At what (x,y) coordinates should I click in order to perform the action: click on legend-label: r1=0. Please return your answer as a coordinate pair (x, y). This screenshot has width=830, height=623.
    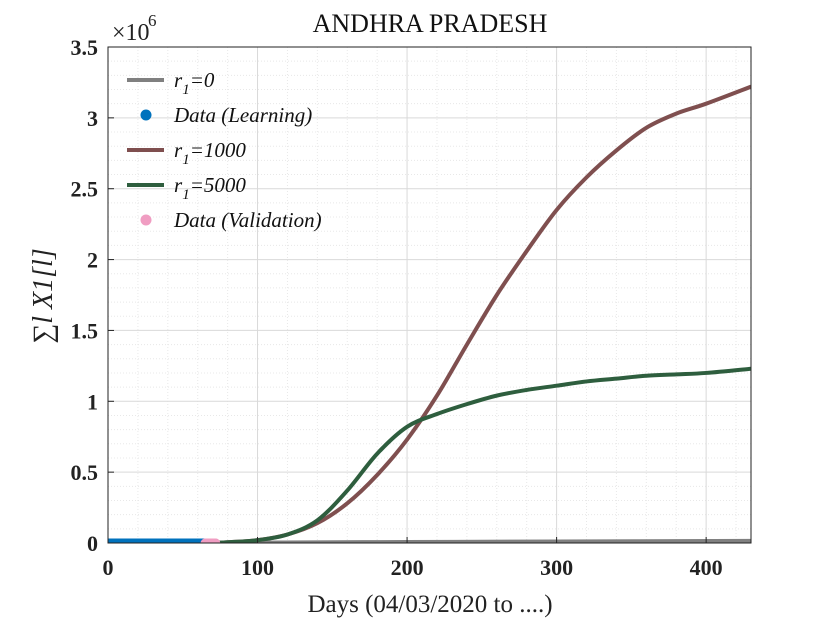
    Looking at the image, I should click on (194, 83).